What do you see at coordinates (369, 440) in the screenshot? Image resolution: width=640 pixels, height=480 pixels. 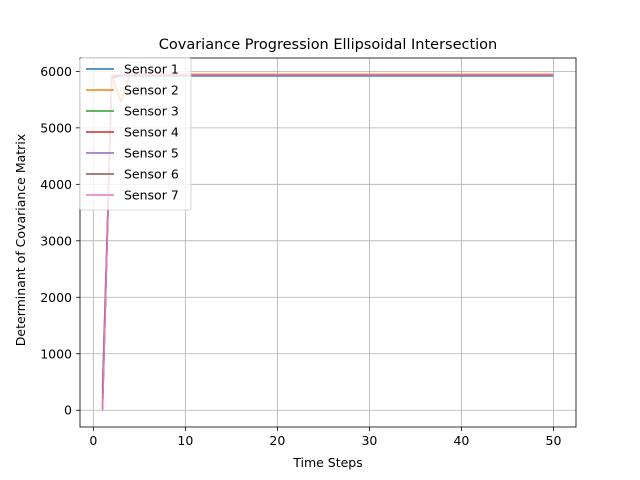 I see `x-tick-label: 30` at bounding box center [369, 440].